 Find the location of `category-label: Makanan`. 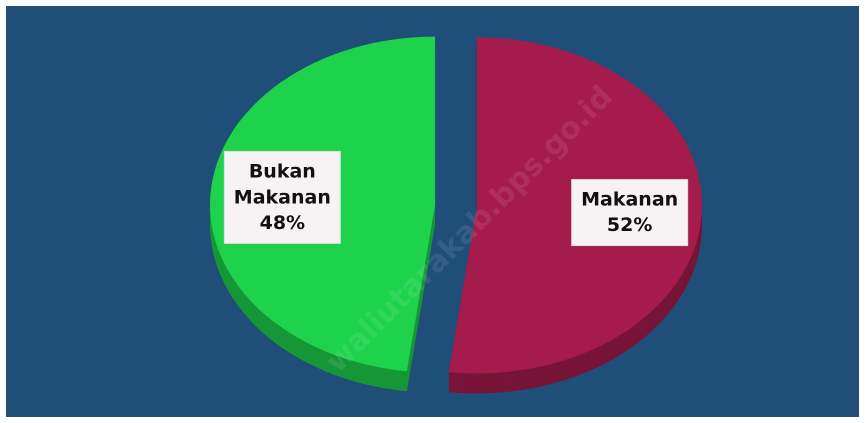

category-label: Makanan is located at coordinates (629, 199).